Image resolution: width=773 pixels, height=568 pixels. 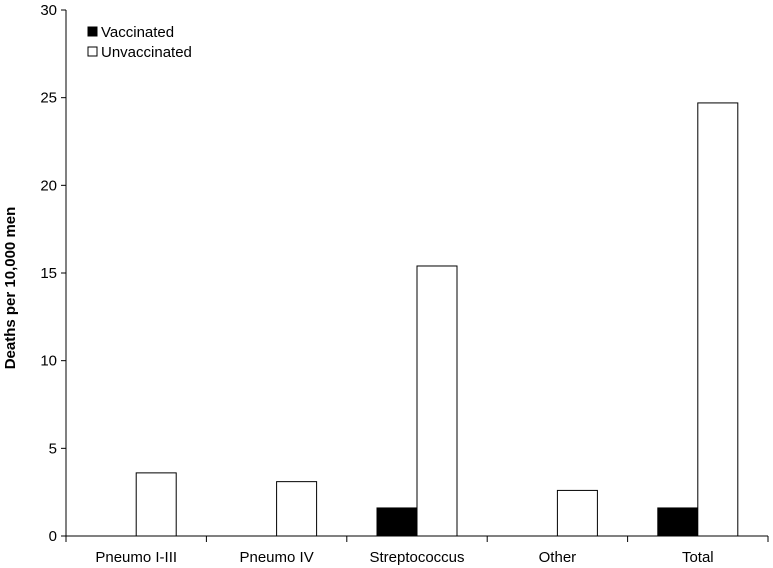 What do you see at coordinates (276, 557) in the screenshot?
I see `x-tick-label: Pneumo IV` at bounding box center [276, 557].